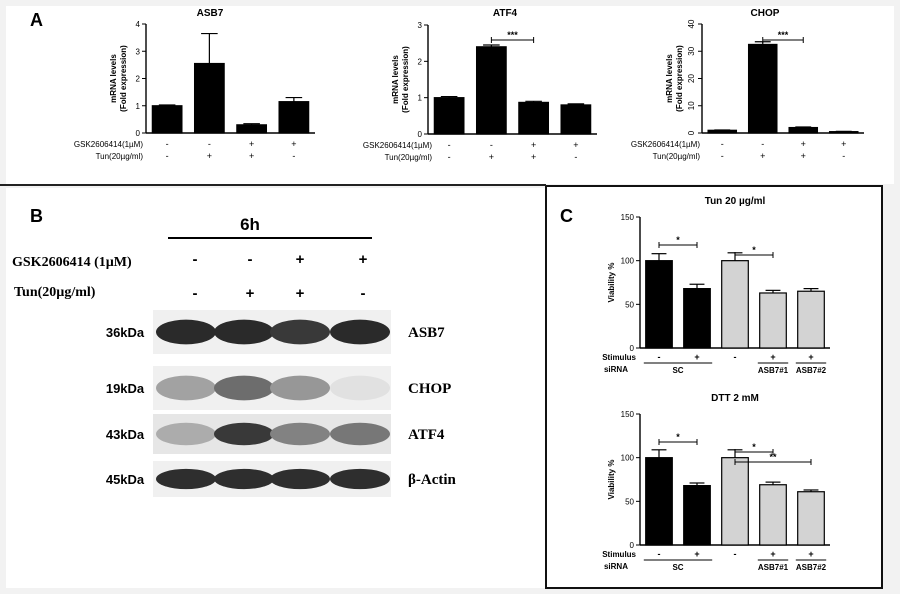 This screenshot has height=594, width=900. What do you see at coordinates (691, 23) in the screenshot?
I see `y-tick-label: 40` at bounding box center [691, 23].